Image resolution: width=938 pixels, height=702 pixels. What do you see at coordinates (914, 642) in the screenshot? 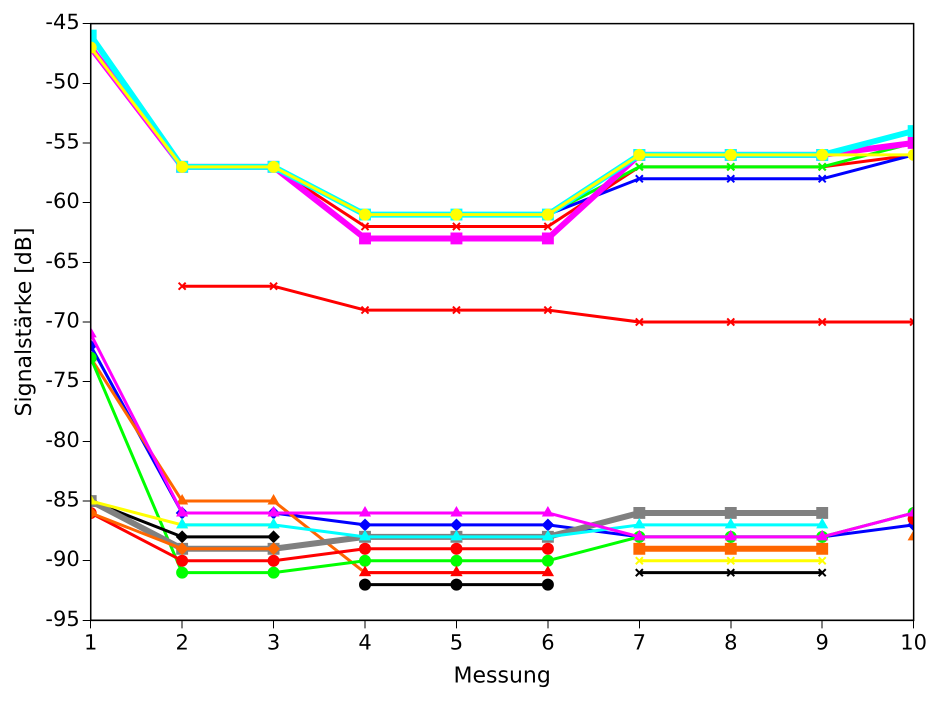
I see `x-tick-label: 10` at bounding box center [914, 642].